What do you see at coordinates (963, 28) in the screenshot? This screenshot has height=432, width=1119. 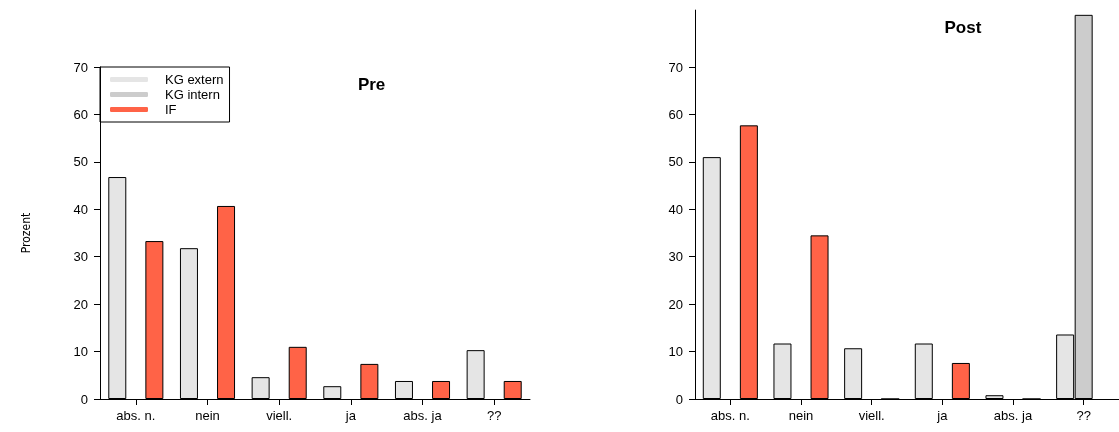 I see `text: Post` at bounding box center [963, 28].